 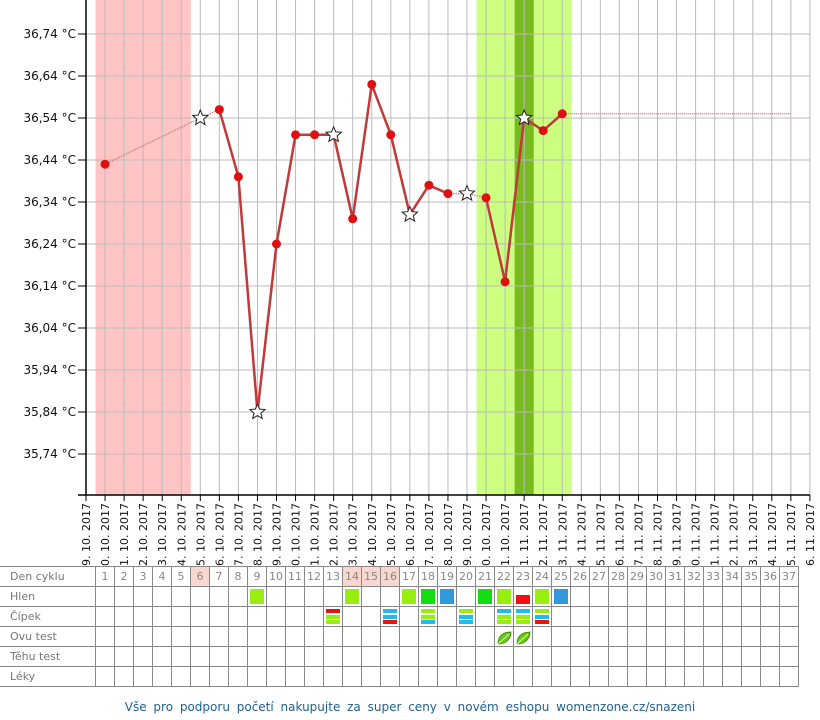 What do you see at coordinates (371, 576) in the screenshot?
I see `day-cell: 15` at bounding box center [371, 576].